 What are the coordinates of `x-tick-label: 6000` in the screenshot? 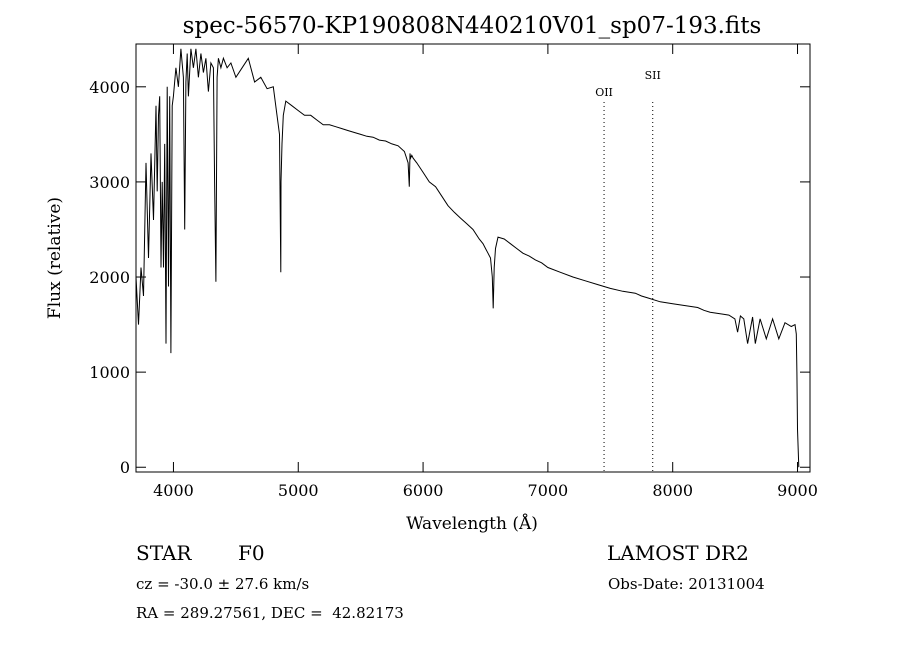 It's located at (423, 490).